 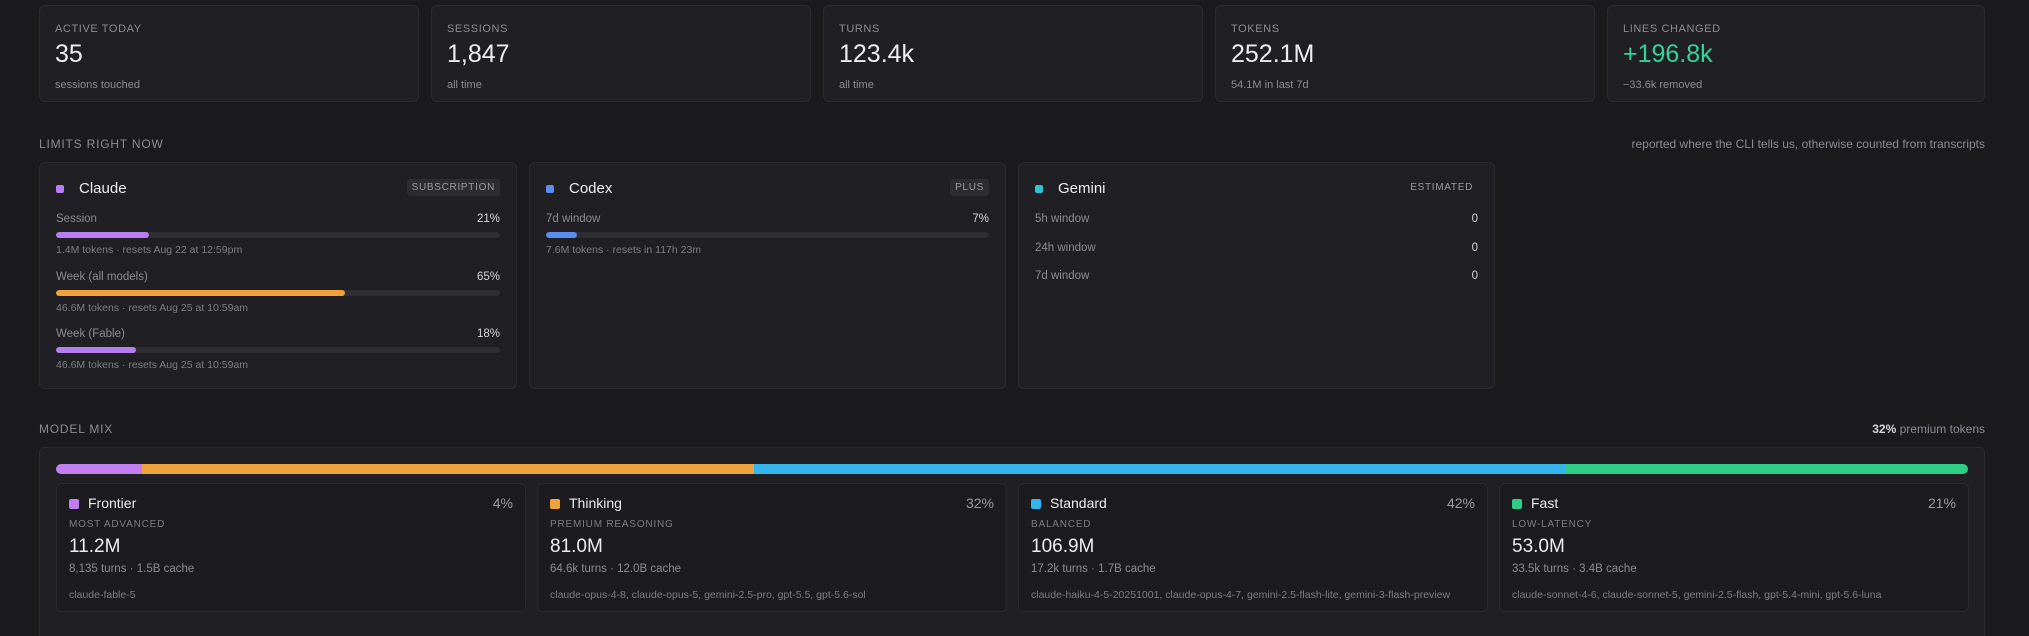 I want to click on provider-name: Gemini, so click(x=1082, y=188).